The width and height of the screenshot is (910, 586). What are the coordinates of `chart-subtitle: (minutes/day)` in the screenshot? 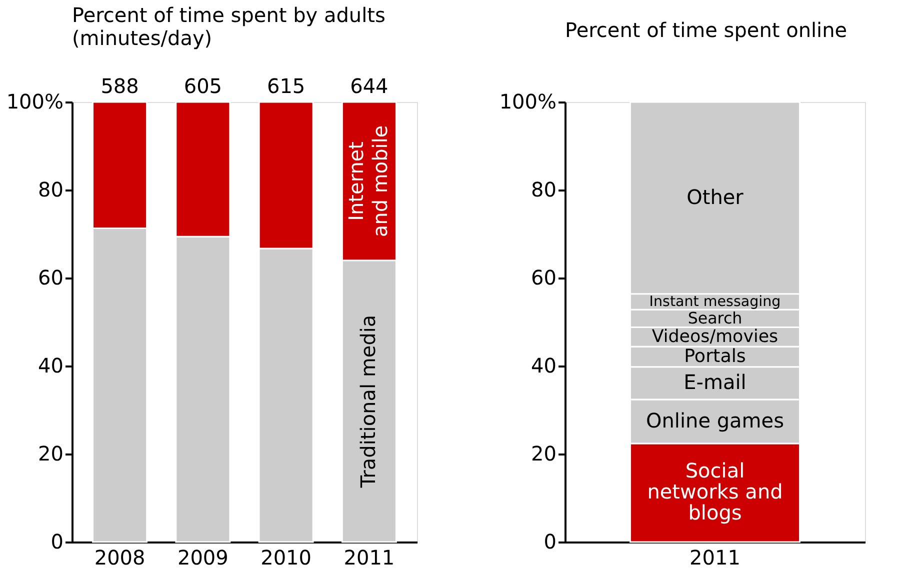 It's located at (142, 38).